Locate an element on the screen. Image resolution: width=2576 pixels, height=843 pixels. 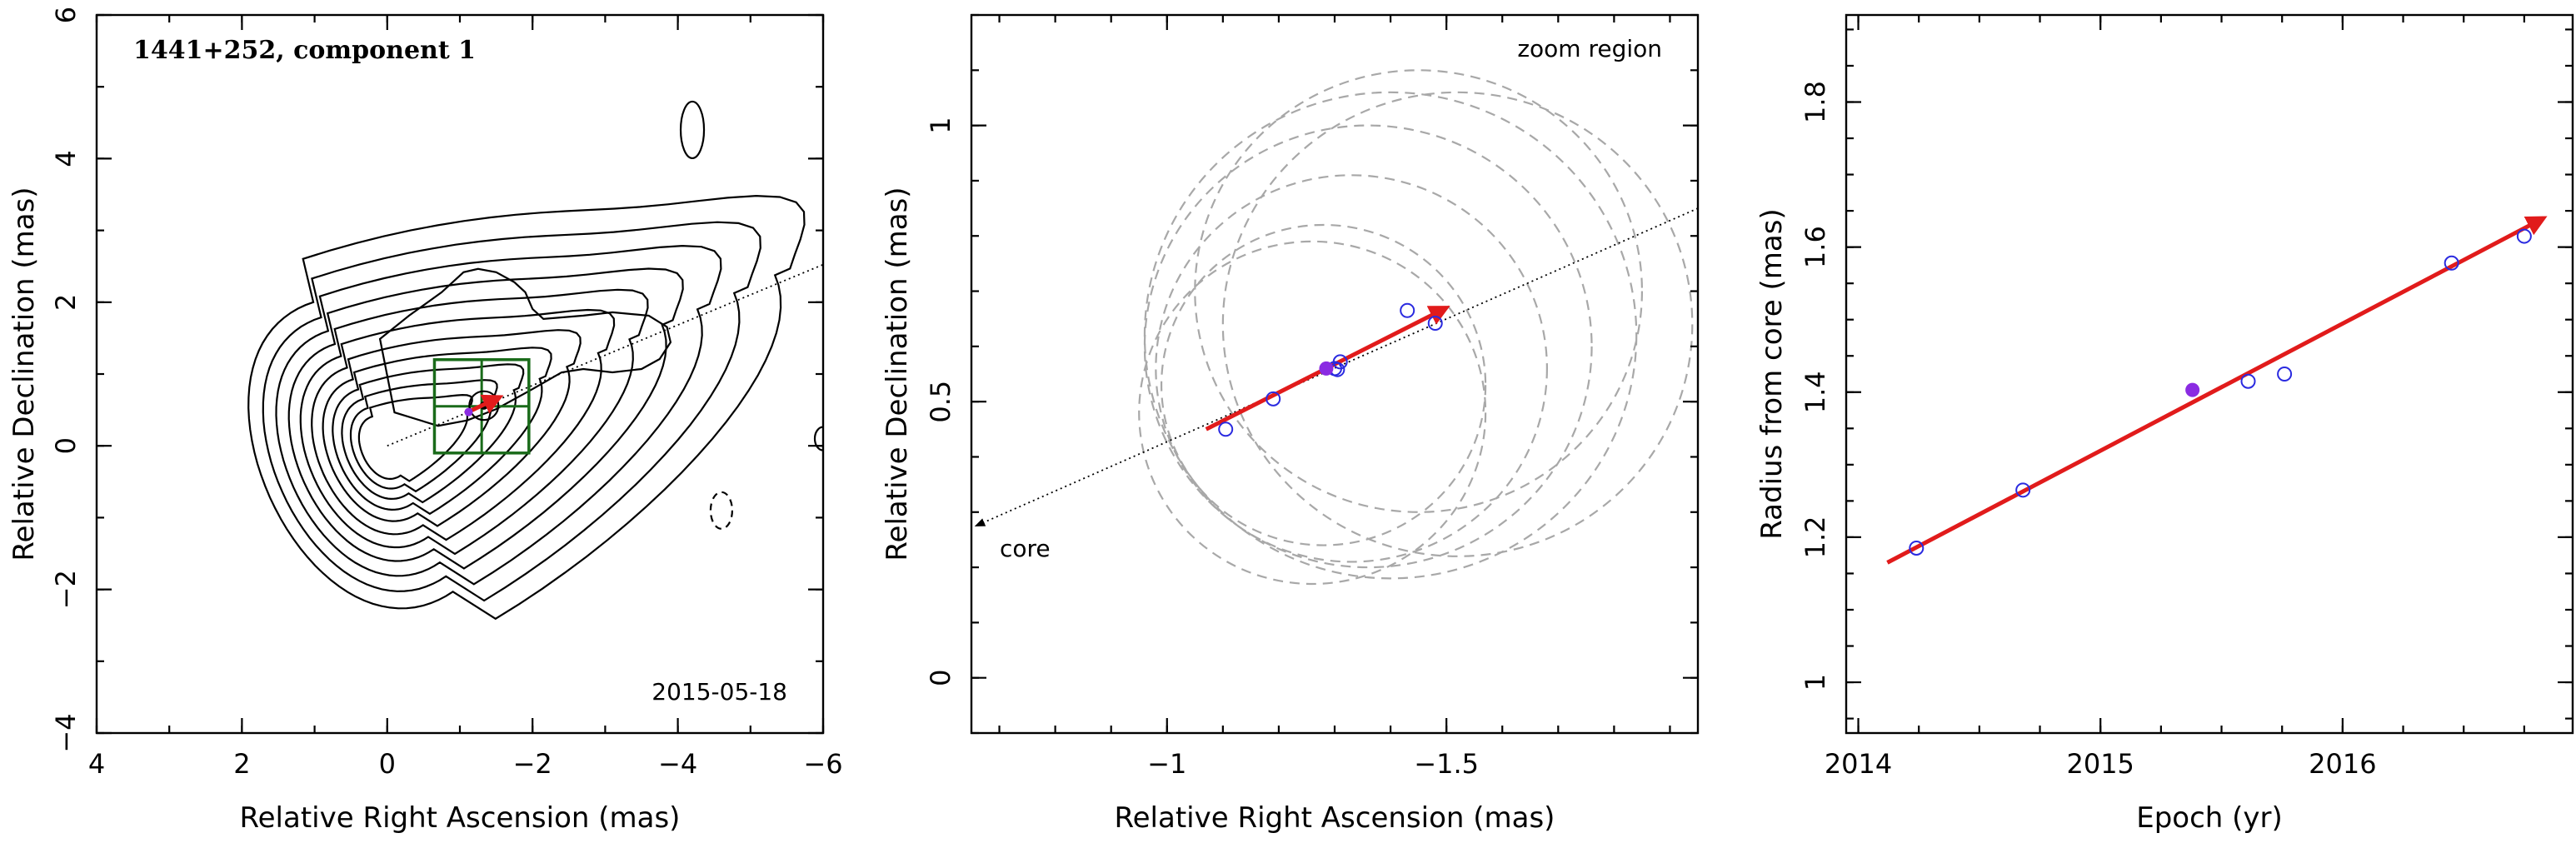
fit-line-arrow is located at coordinates (2217, 390).